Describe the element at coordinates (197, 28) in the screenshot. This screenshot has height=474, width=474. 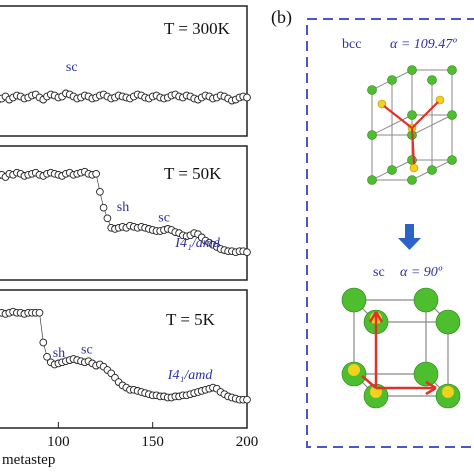
I see `panel-300k-label: T = 300K` at that location.